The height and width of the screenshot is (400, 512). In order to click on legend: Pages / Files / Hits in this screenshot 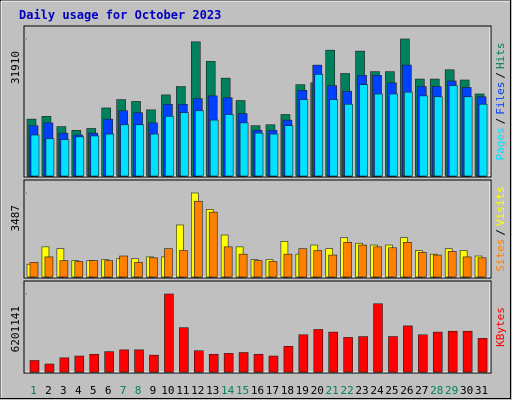, I will do `click(500, 102)`.